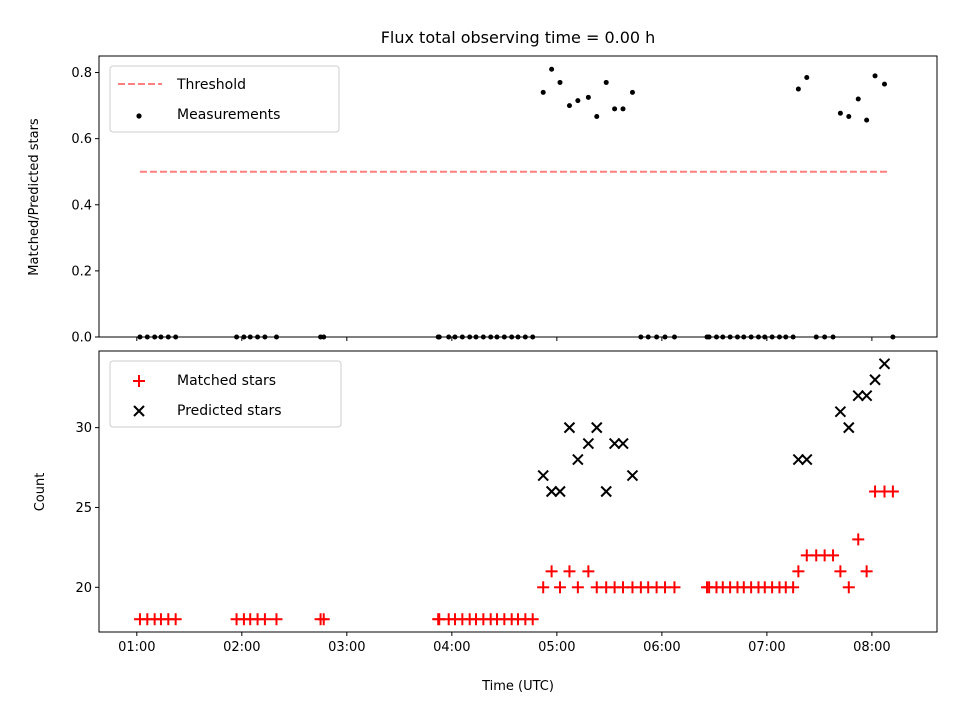 The width and height of the screenshot is (960, 720). Describe the element at coordinates (518, 37) in the screenshot. I see `chart-title: Flux total observing time = 0.00 h` at that location.